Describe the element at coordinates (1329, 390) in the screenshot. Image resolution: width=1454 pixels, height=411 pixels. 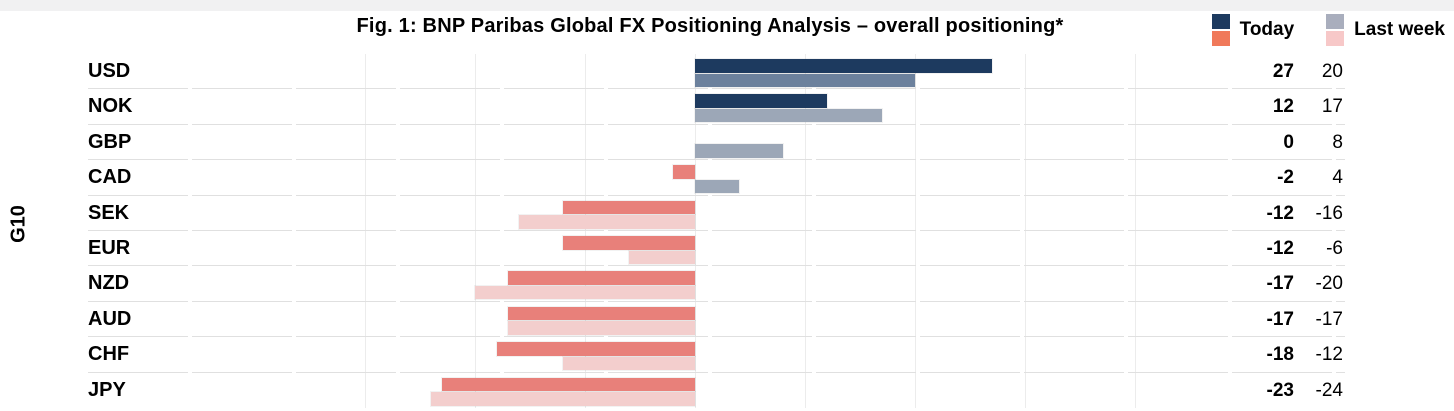
I see `last-week-value: -24` at that location.